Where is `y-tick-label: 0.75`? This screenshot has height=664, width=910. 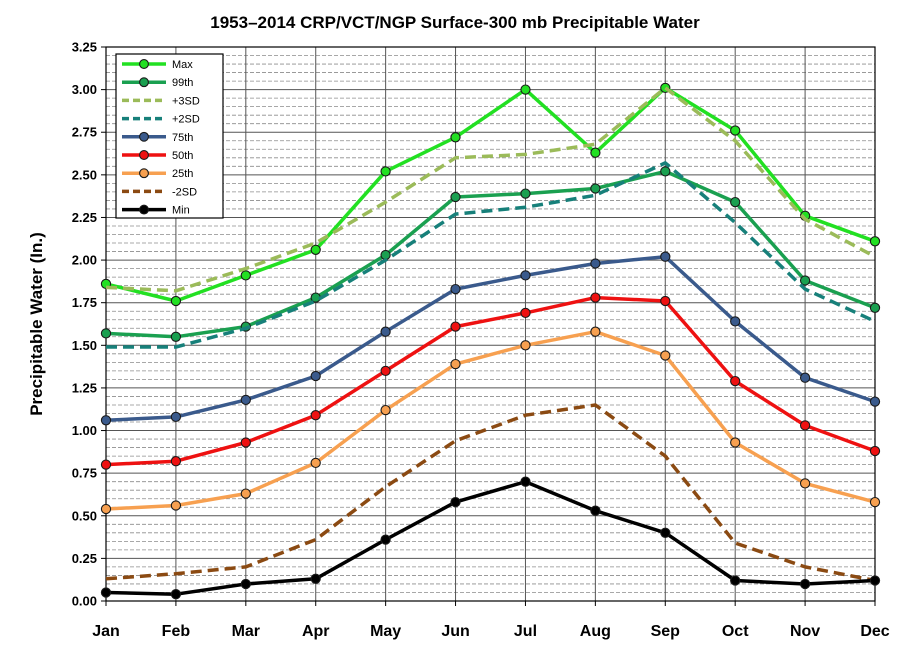 y-tick-label: 0.75 is located at coordinates (84, 473).